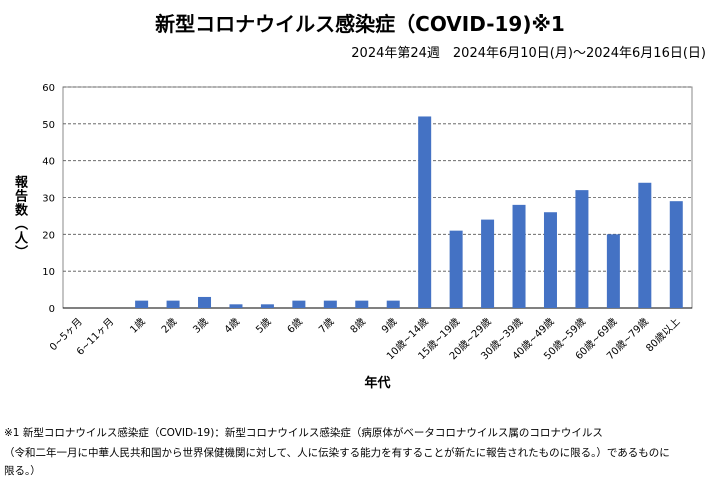 Image resolution: width=720 pixels, height=478 pixels. I want to click on y-tick-label: 0, so click(52, 309).